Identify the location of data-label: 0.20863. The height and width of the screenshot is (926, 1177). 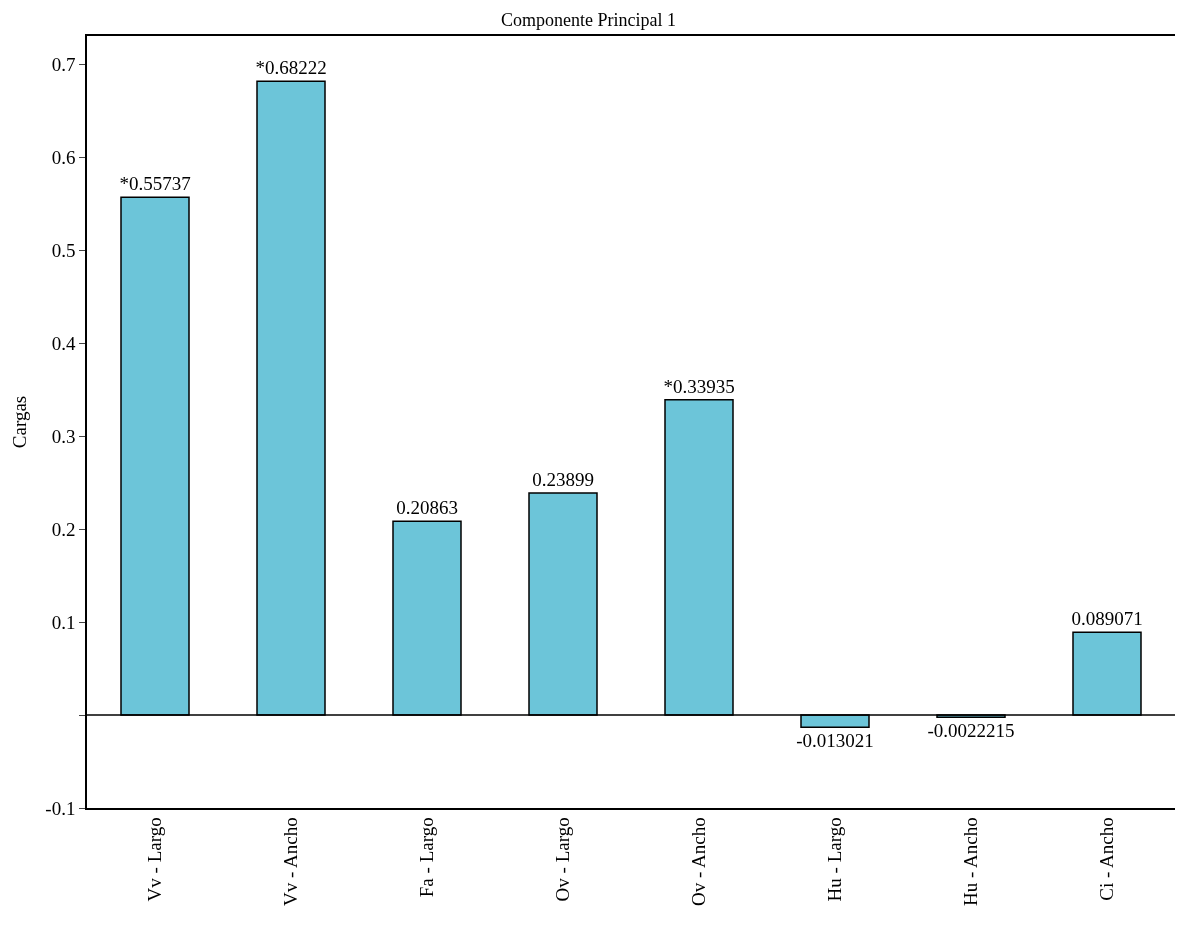
(427, 508).